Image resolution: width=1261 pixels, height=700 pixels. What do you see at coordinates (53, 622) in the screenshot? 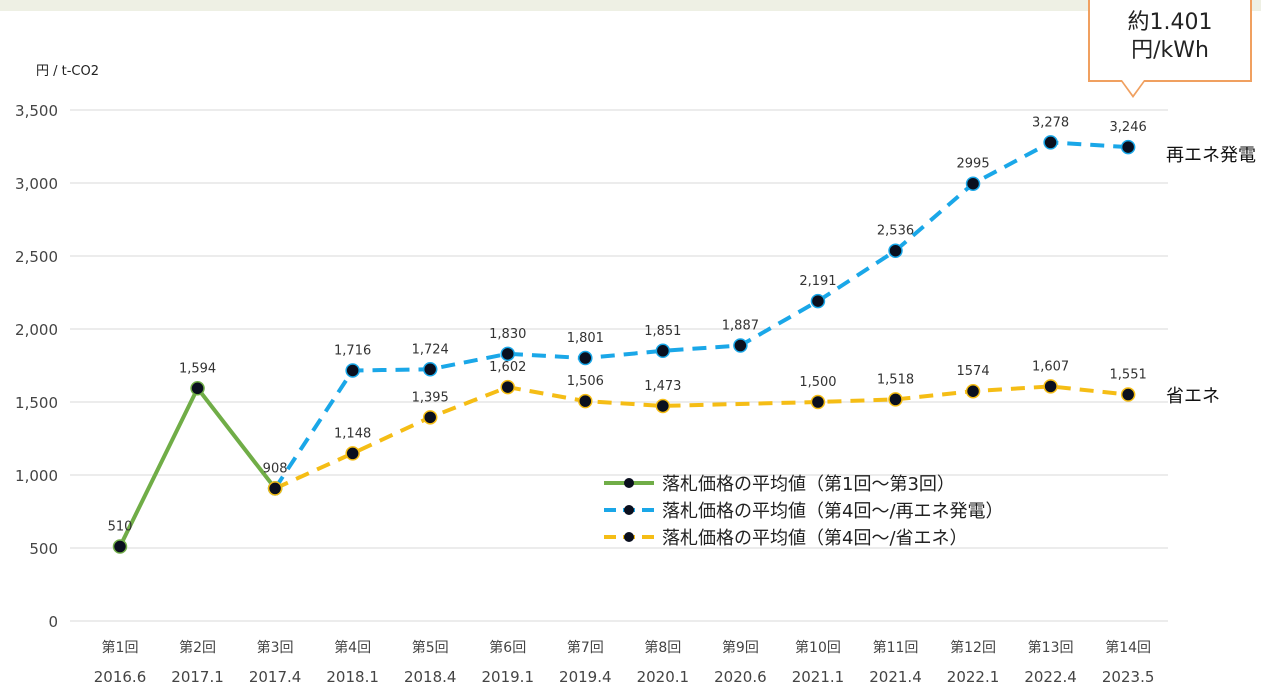
I see `y-tick-label: 0` at bounding box center [53, 622].